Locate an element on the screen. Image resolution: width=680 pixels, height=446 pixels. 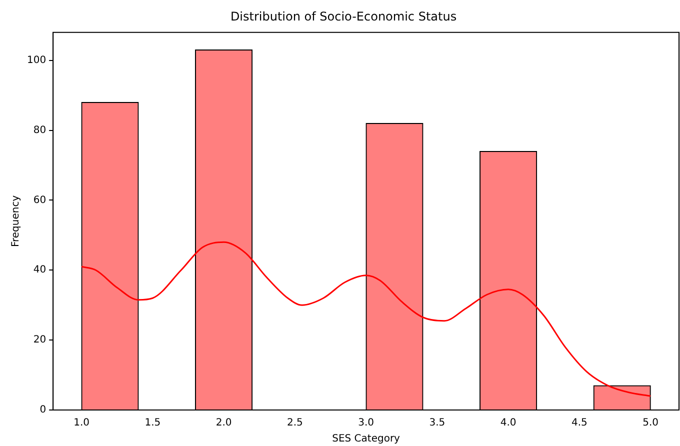
x-tick-label: 1.5 is located at coordinates (152, 423).